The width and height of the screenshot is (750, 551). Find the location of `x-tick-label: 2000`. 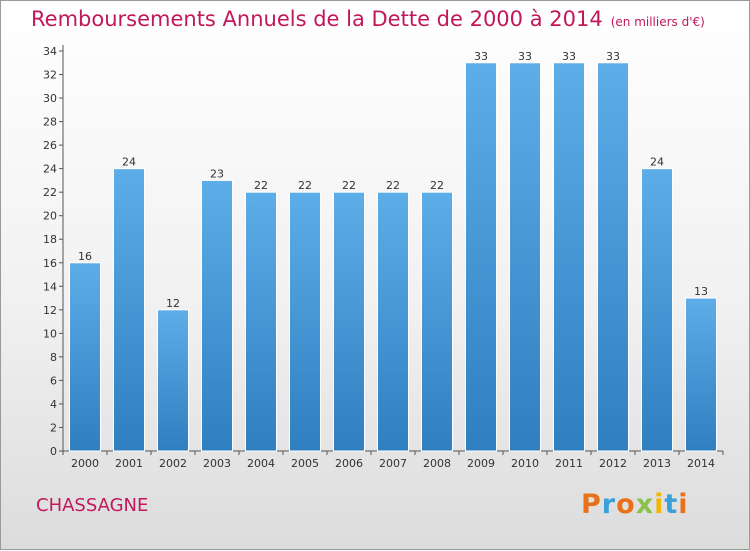

x-tick-label: 2000 is located at coordinates (85, 463).